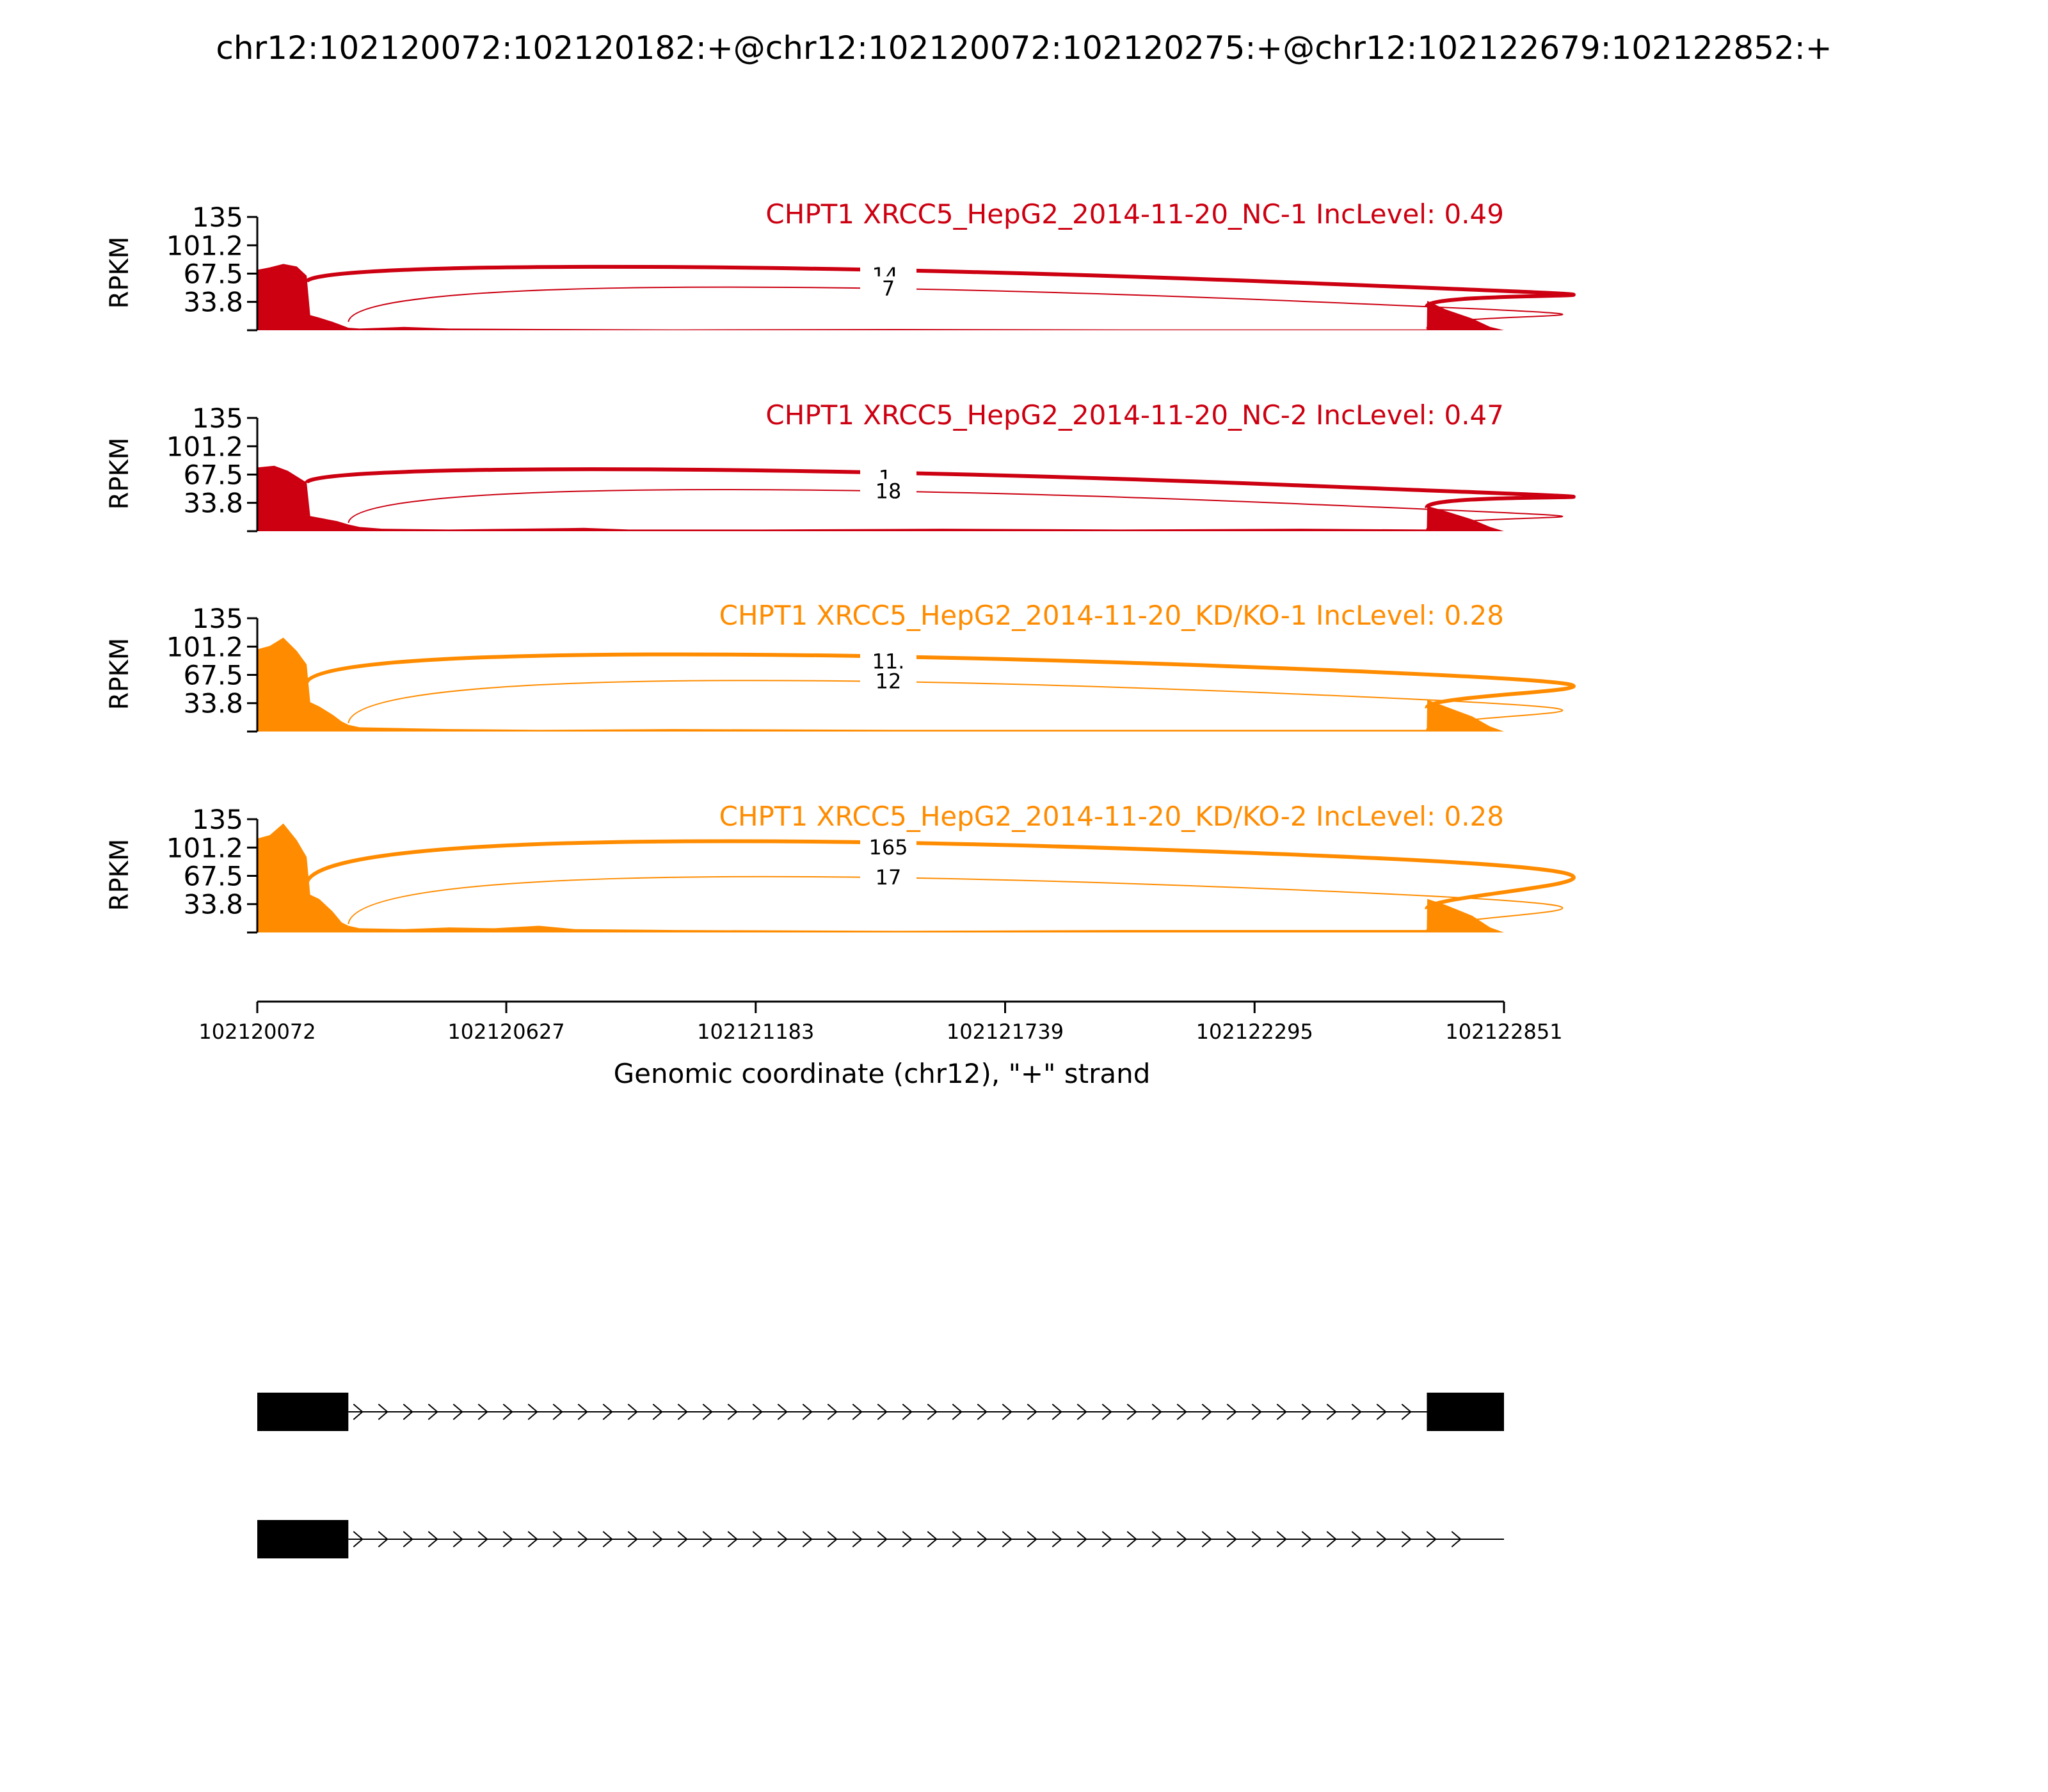 This screenshot has height=1792, width=2048. What do you see at coordinates (755, 1032) in the screenshot?
I see `x-tick-label: 102121183` at bounding box center [755, 1032].